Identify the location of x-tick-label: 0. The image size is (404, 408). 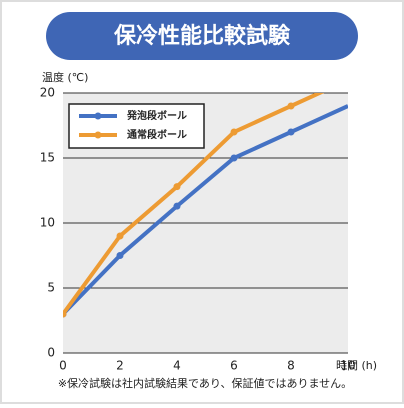
(63, 366).